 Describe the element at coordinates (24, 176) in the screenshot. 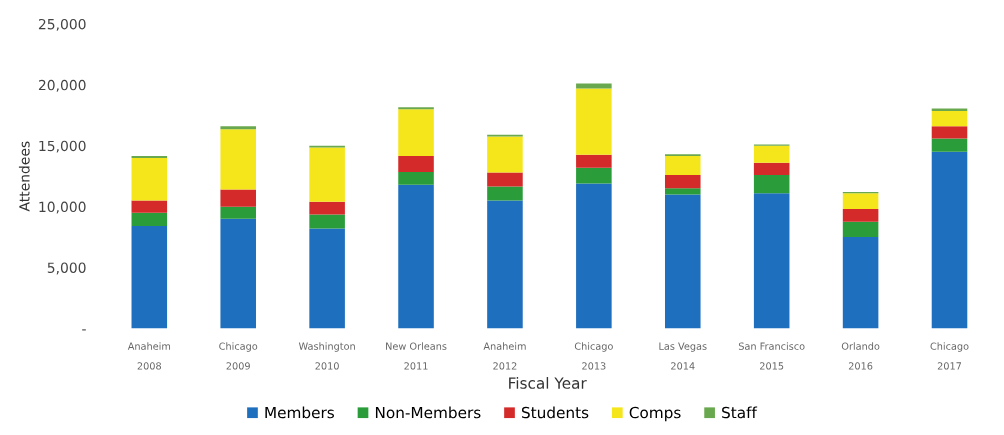

I see `y-axis-title: Attendees` at that location.